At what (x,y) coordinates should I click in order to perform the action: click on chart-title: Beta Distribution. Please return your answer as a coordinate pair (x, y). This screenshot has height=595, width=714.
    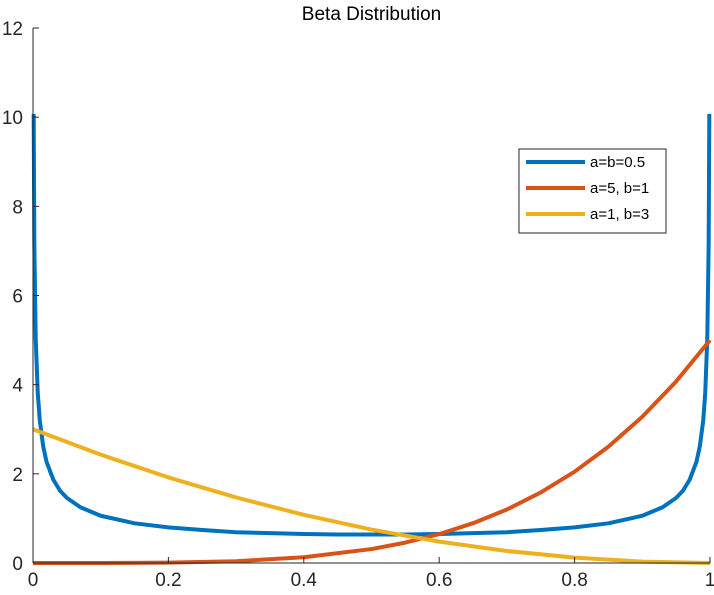
    Looking at the image, I should click on (371, 14).